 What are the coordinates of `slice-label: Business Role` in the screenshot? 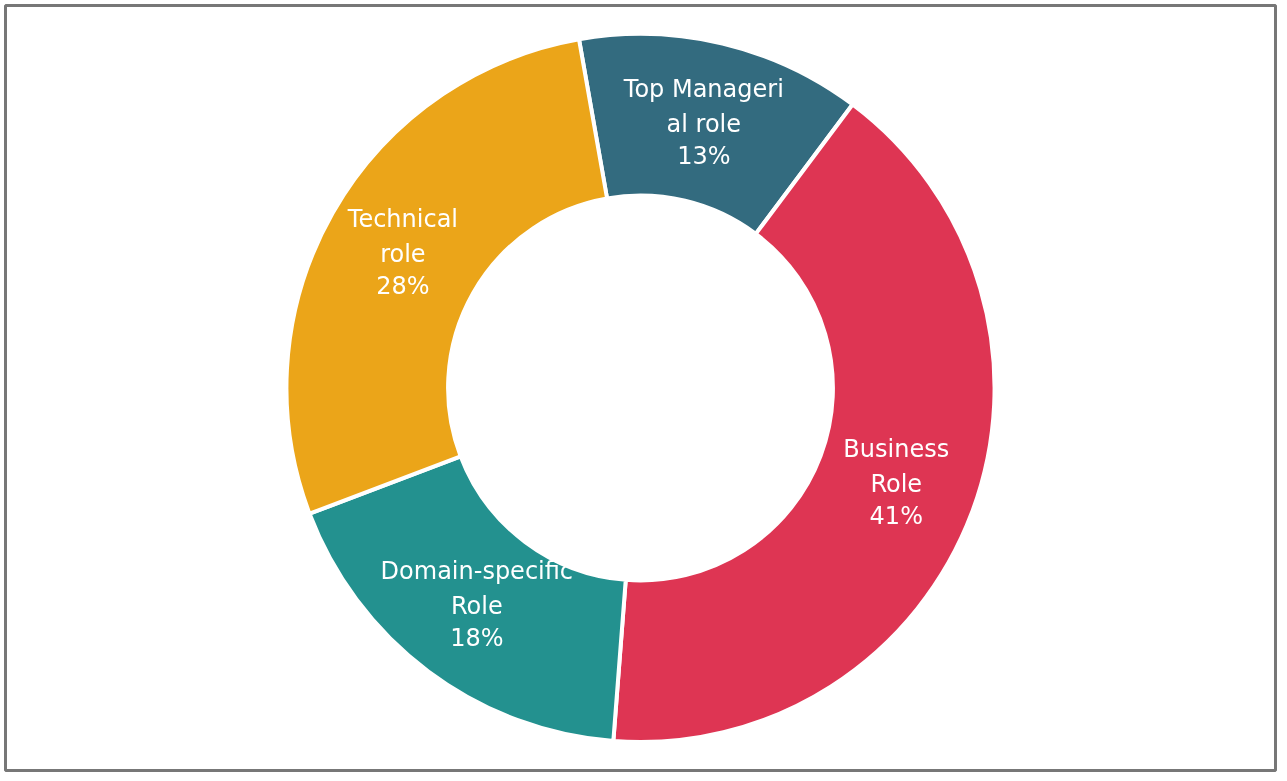 It's located at (896, 467).